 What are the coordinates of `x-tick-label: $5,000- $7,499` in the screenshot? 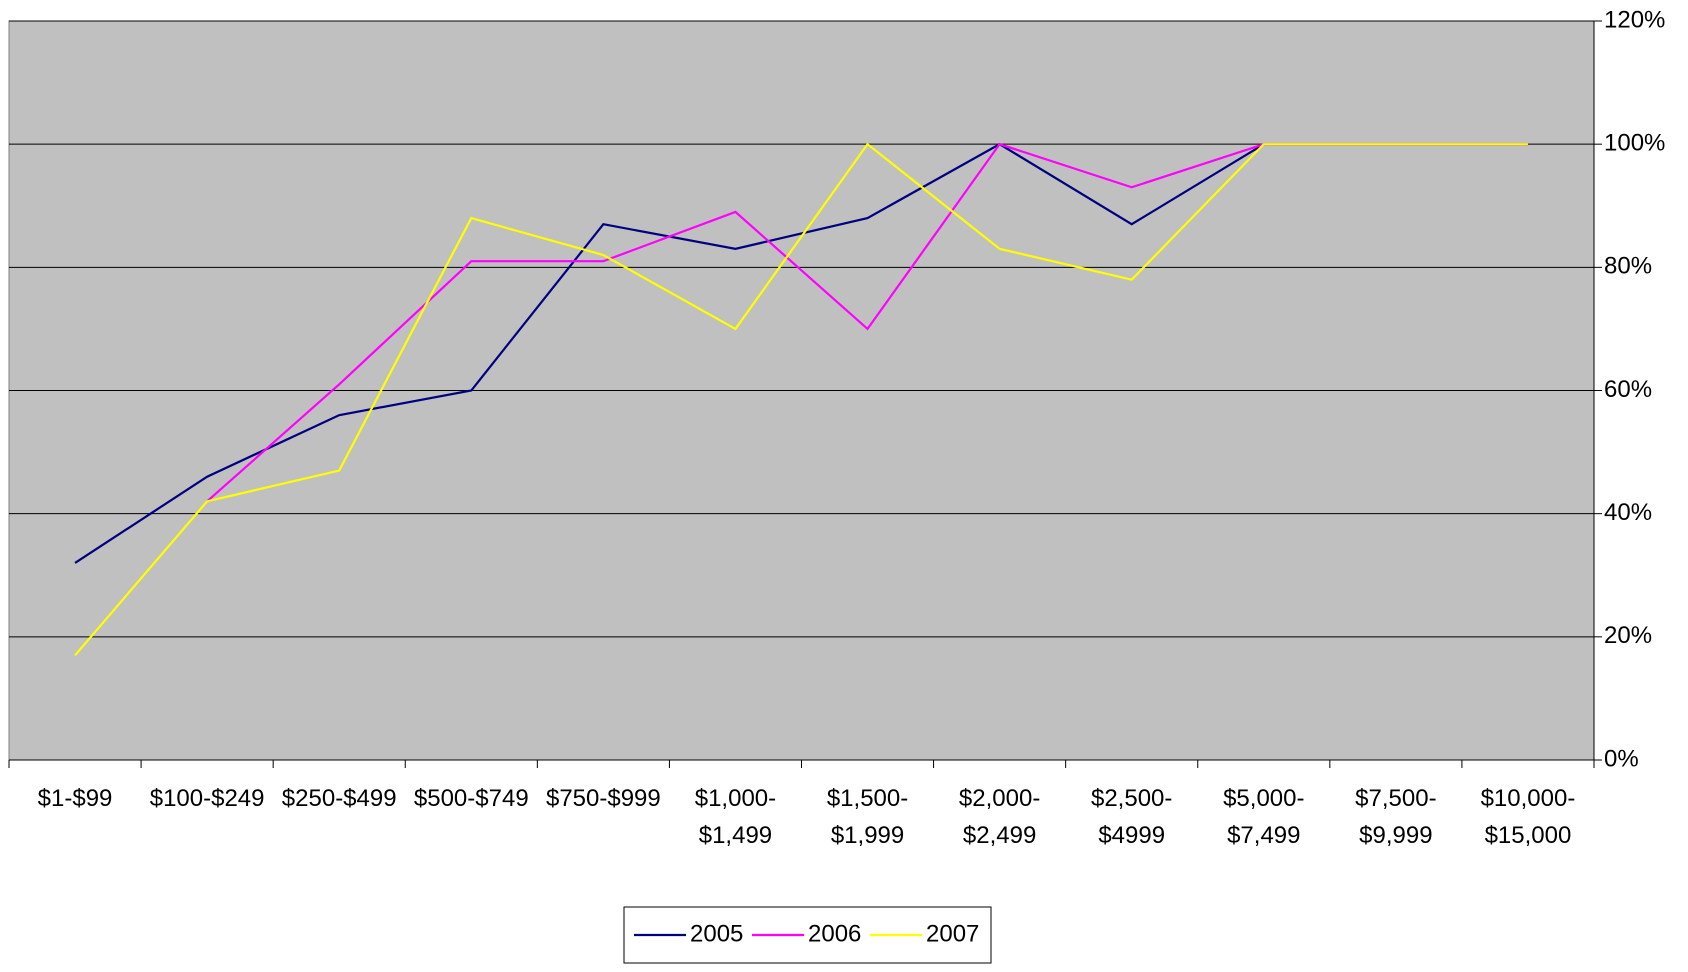 It's located at (1264, 817).